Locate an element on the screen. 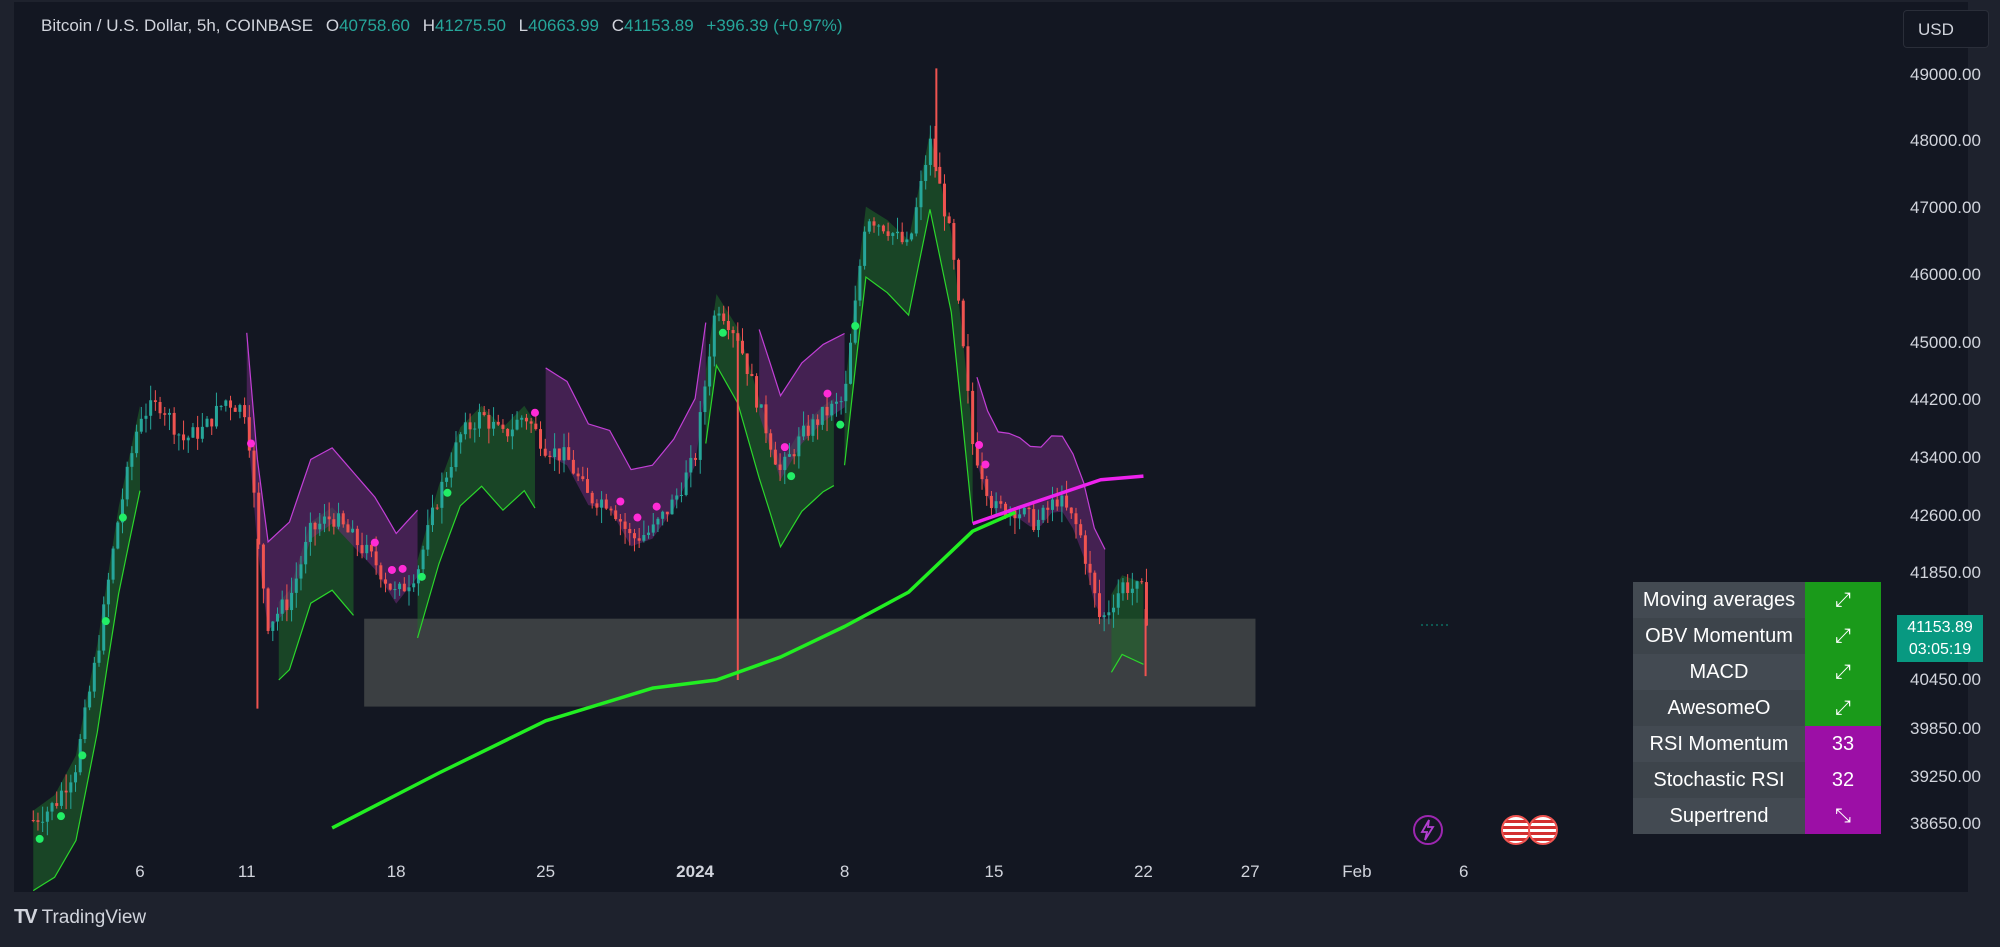 The height and width of the screenshot is (947, 2000). signal-row: AwesomeO ⤢ is located at coordinates (1757, 708).